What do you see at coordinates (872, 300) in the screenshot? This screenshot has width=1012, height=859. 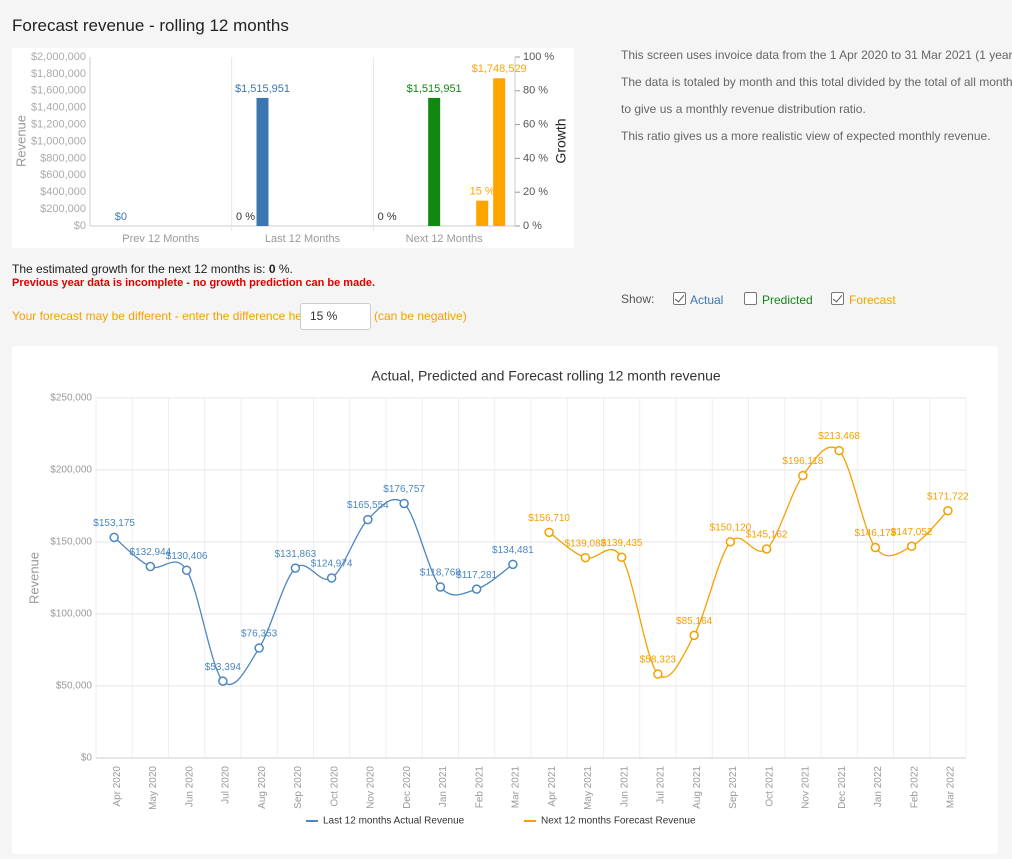 I see `checkbox-label: Forecast` at bounding box center [872, 300].